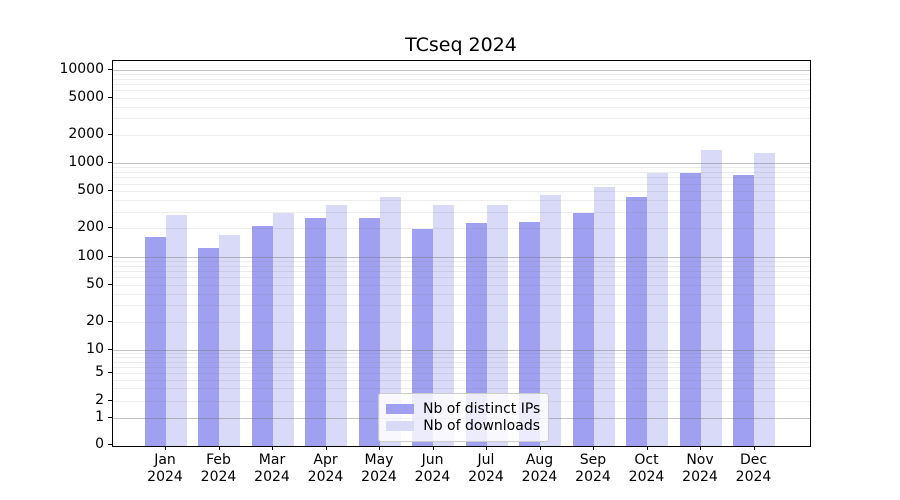 This screenshot has width=900, height=500. Describe the element at coordinates (461, 45) in the screenshot. I see `chart-title: TCseq 2024` at that location.